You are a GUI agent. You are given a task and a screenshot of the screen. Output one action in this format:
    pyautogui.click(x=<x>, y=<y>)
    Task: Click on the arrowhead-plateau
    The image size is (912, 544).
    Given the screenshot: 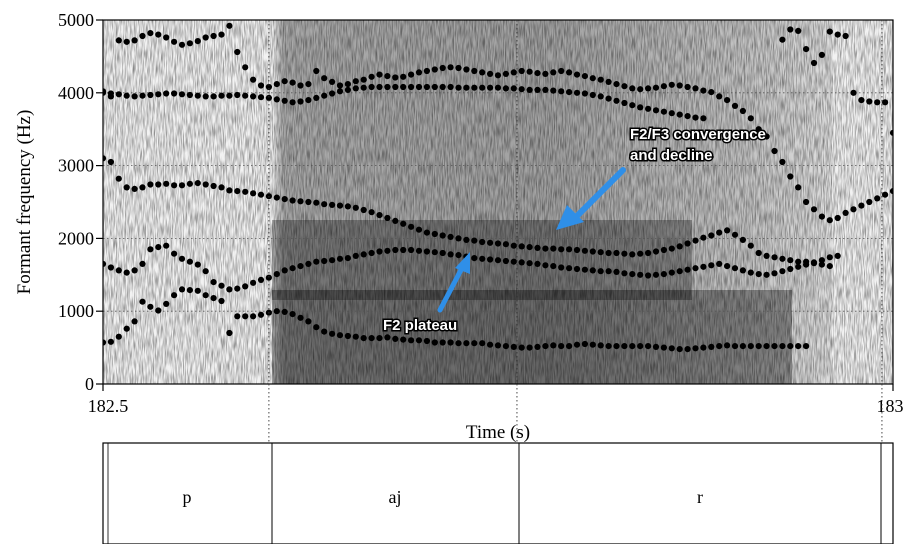 What is the action you would take?
    pyautogui.click(x=462, y=263)
    